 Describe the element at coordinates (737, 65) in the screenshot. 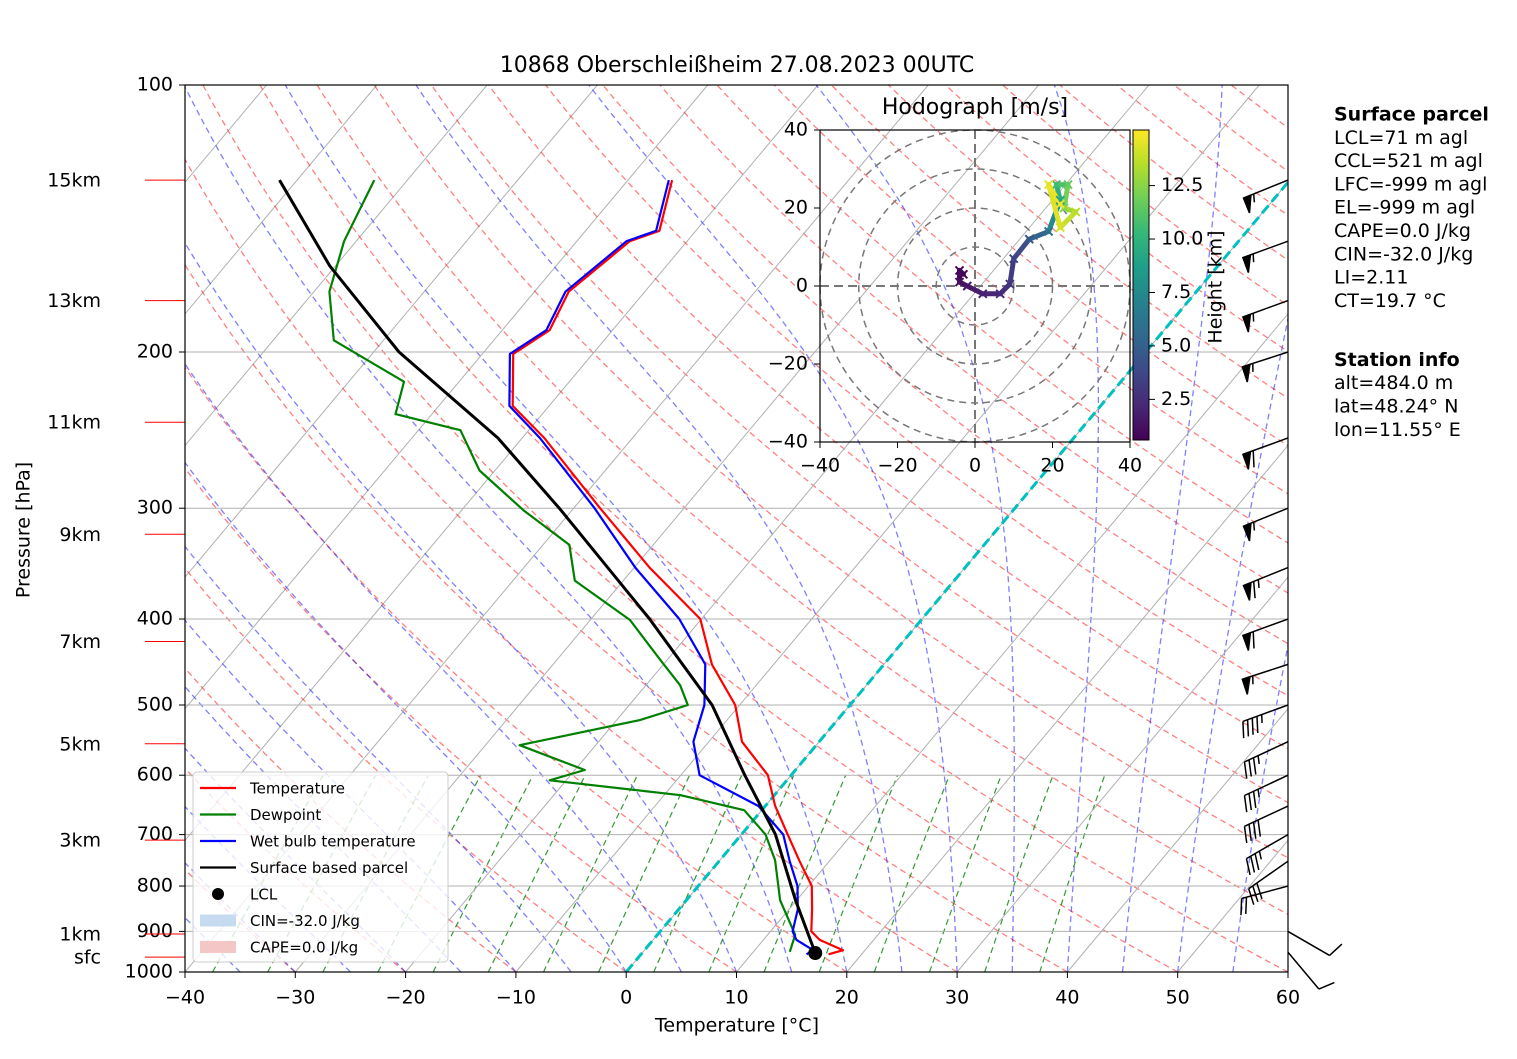

I see `chart-title: 10868 Oberschleißheim 27.08.2023 00UTC` at that location.